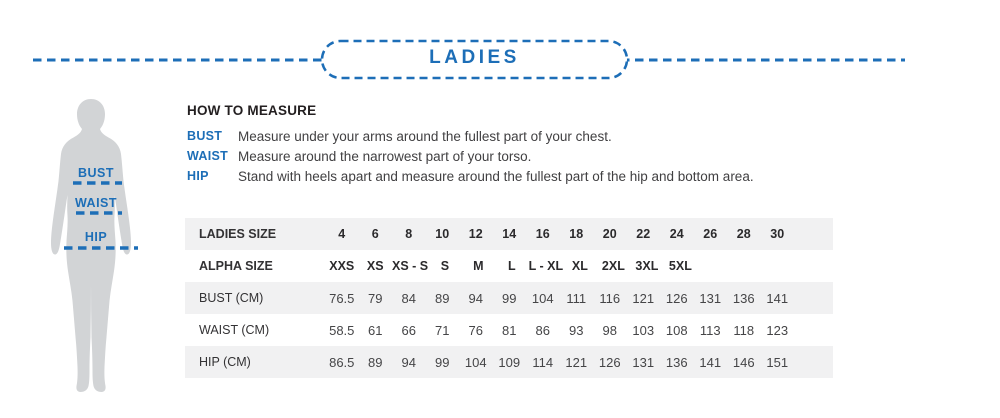  I want to click on page-title: LADIES, so click(474, 57).